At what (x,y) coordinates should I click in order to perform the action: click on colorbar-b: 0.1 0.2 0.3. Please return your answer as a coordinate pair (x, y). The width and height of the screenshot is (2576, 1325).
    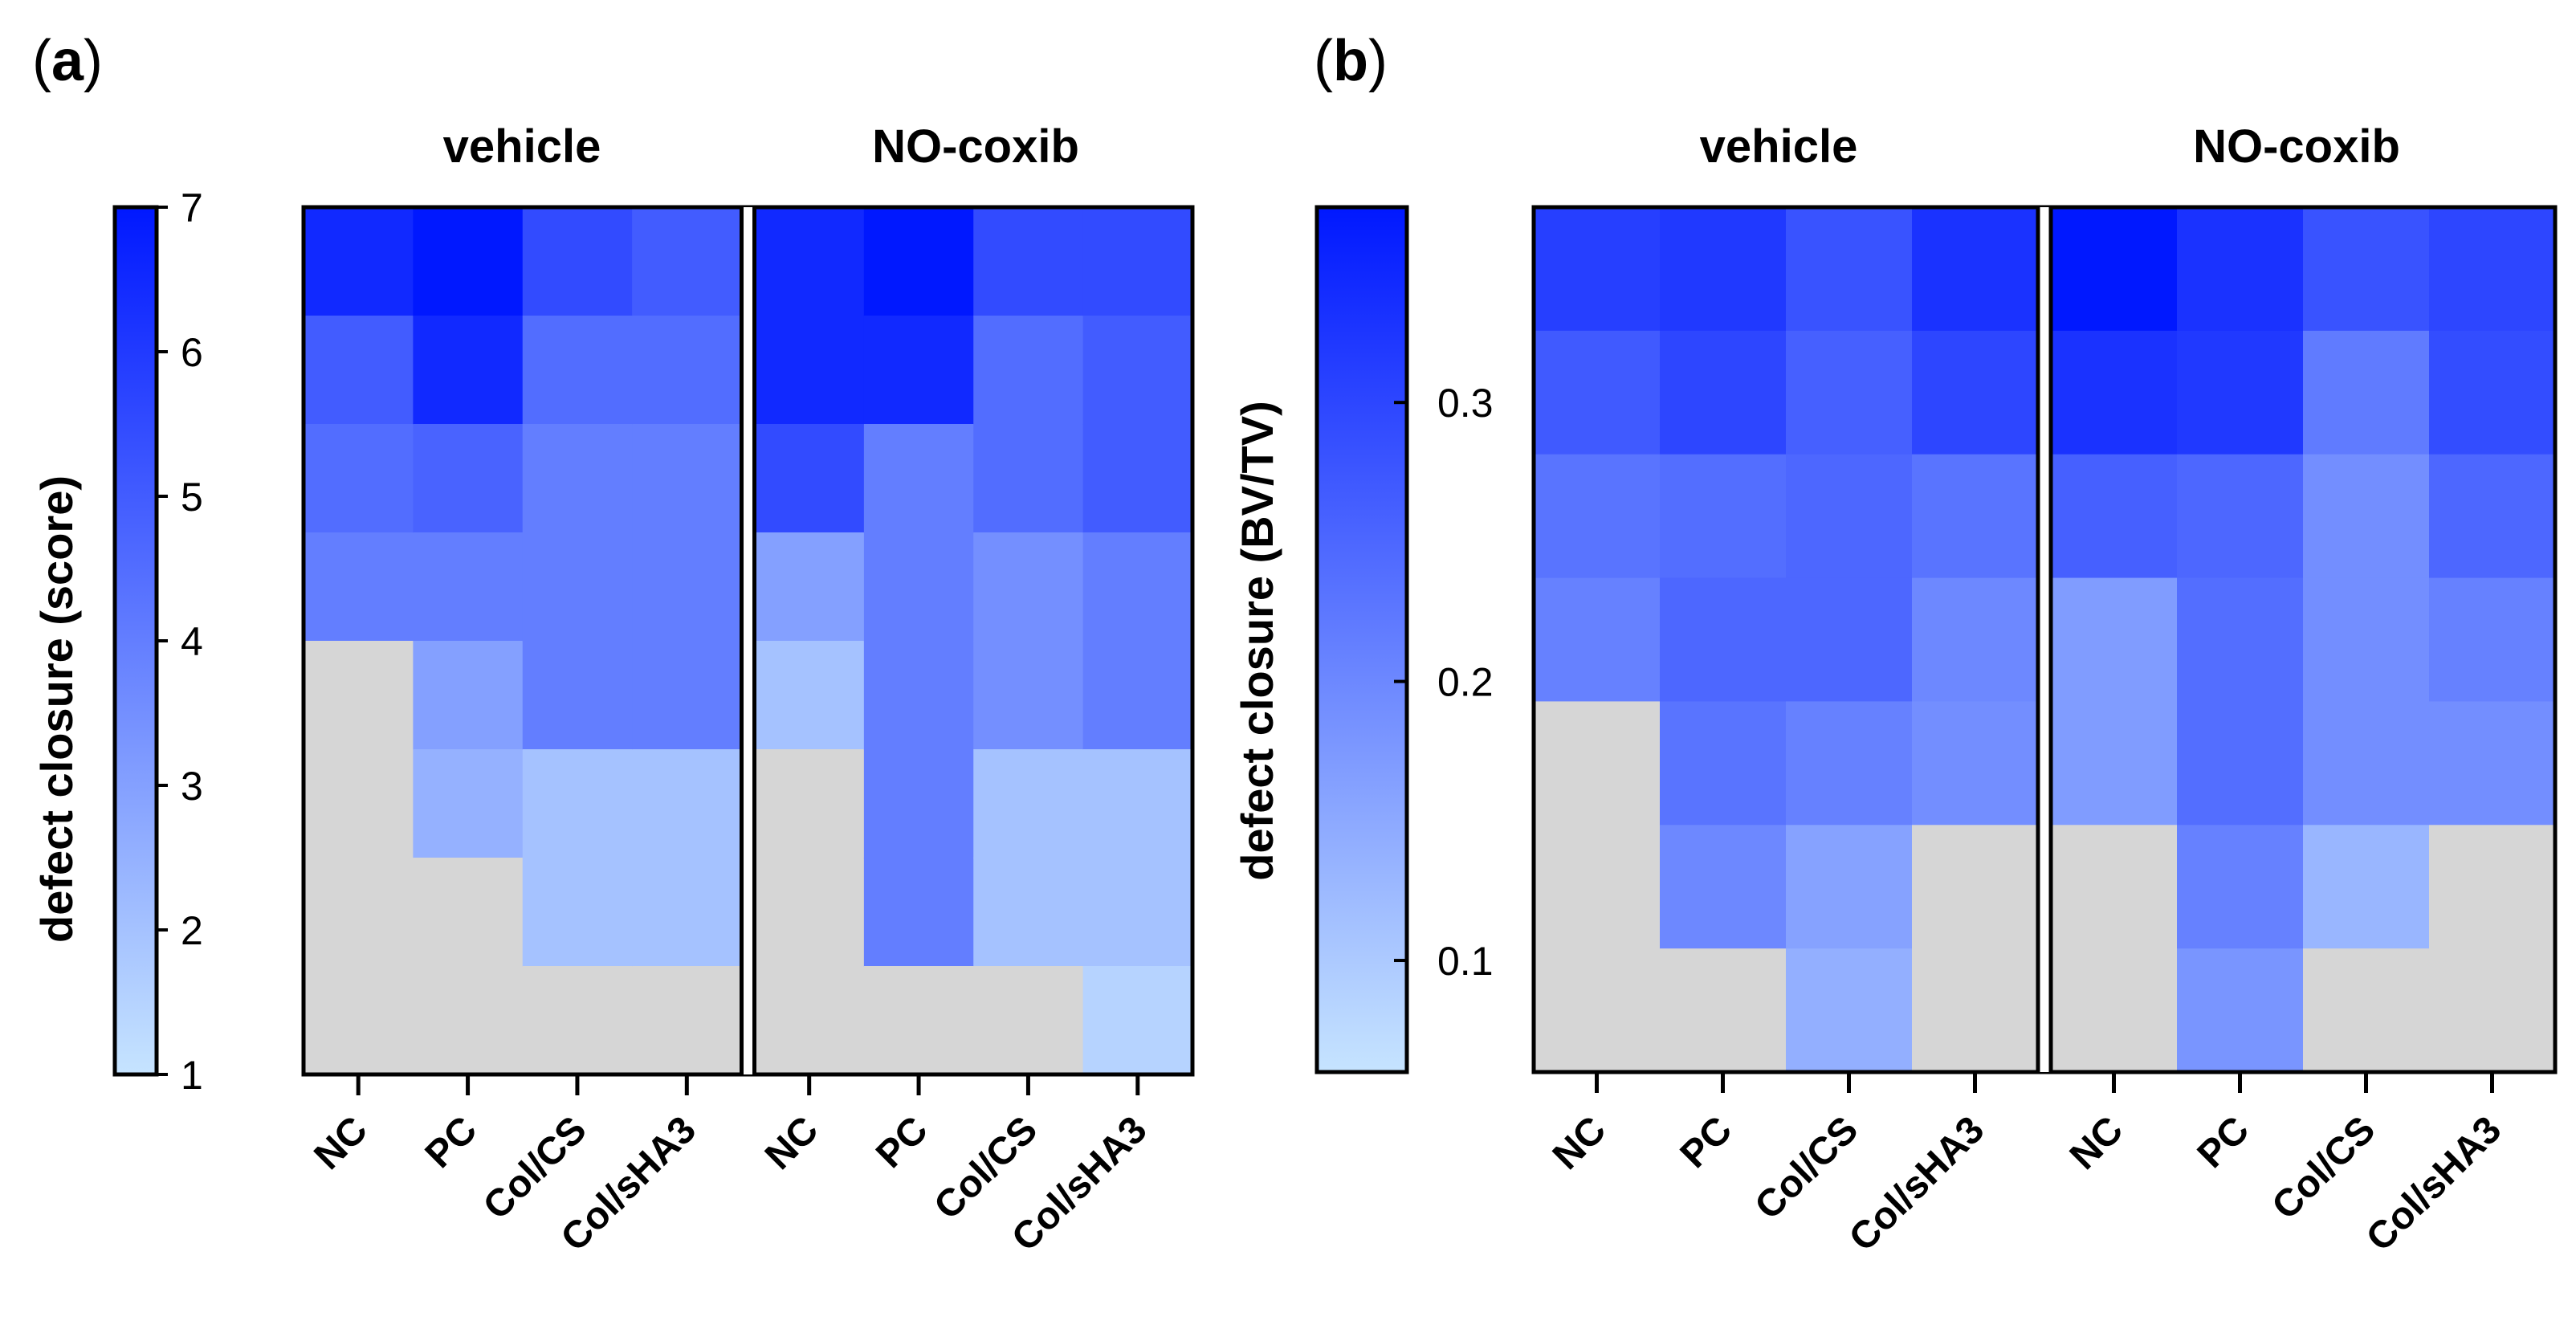
    Looking at the image, I should click on (1404, 639).